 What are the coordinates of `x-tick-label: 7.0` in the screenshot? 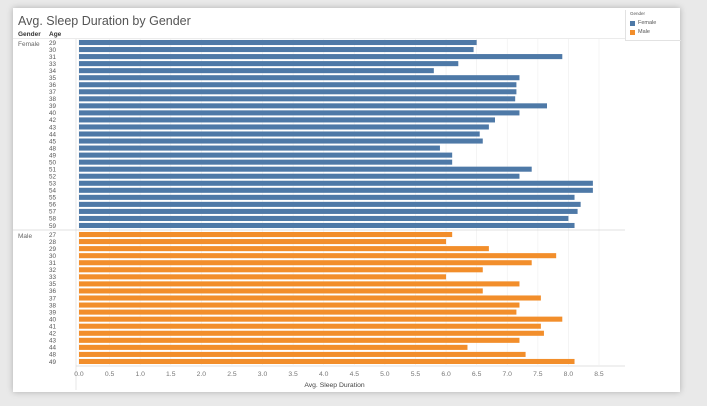 It's located at (508, 374).